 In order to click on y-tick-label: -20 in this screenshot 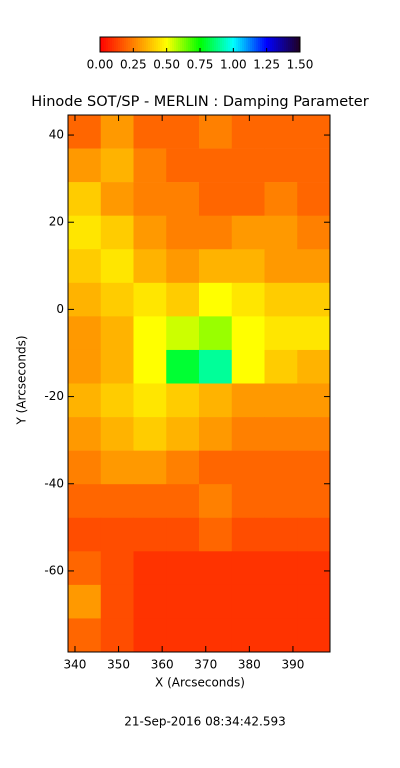, I will do `click(54, 396)`.